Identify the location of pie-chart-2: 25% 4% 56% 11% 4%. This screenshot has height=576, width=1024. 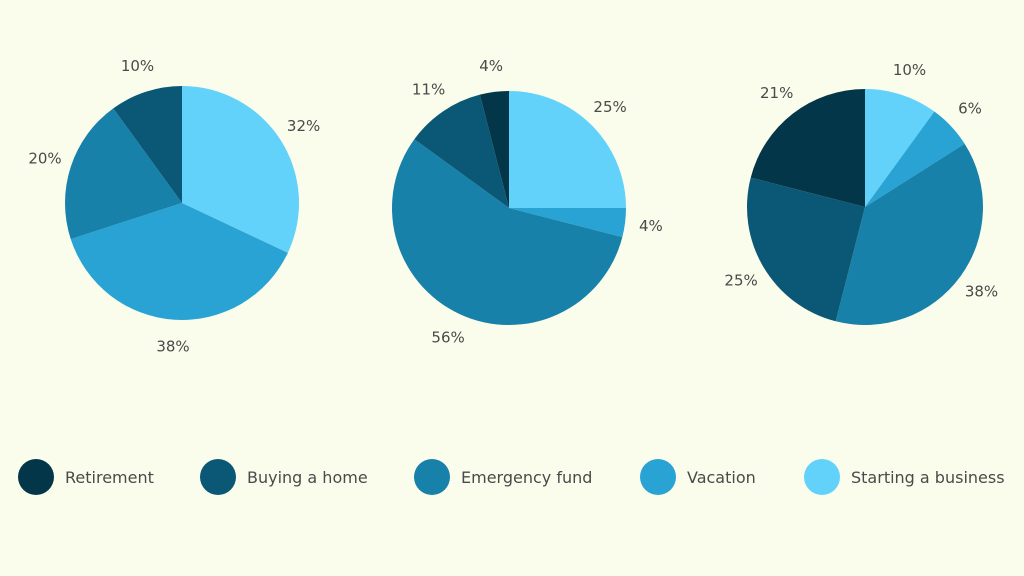
(527, 201).